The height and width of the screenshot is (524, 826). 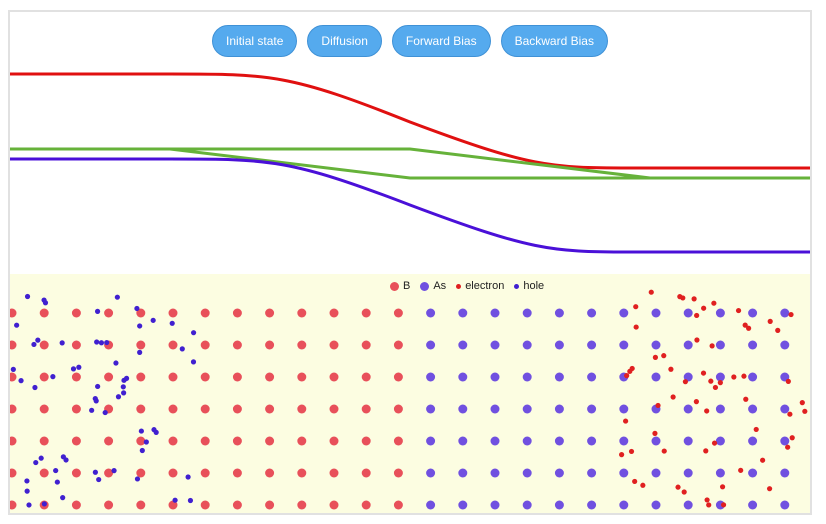 What do you see at coordinates (554, 41) in the screenshot?
I see `backward-bias-button: Backward Bias` at bounding box center [554, 41].